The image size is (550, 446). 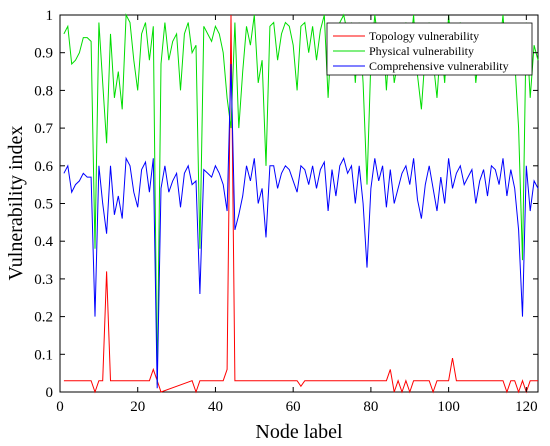 What do you see at coordinates (421, 51) in the screenshot?
I see `legend-label-2: Physical vulnerability` at bounding box center [421, 51].